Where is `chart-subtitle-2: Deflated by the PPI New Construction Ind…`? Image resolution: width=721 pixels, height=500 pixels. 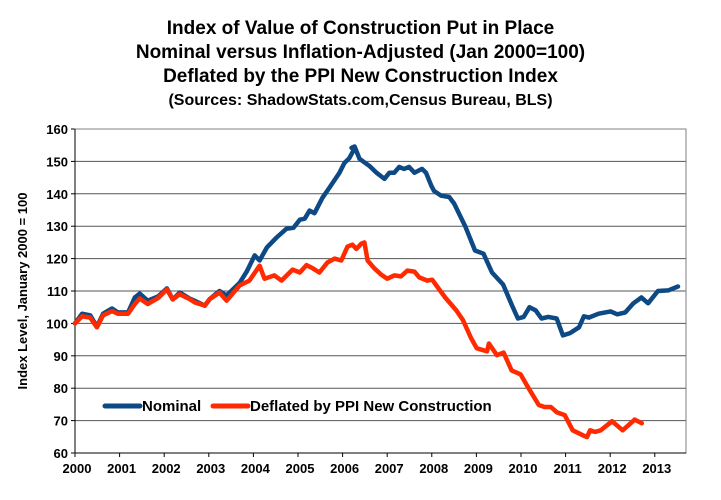 chart-subtitle-2: Deflated by the PPI New Construction Ind… is located at coordinates (360, 76).